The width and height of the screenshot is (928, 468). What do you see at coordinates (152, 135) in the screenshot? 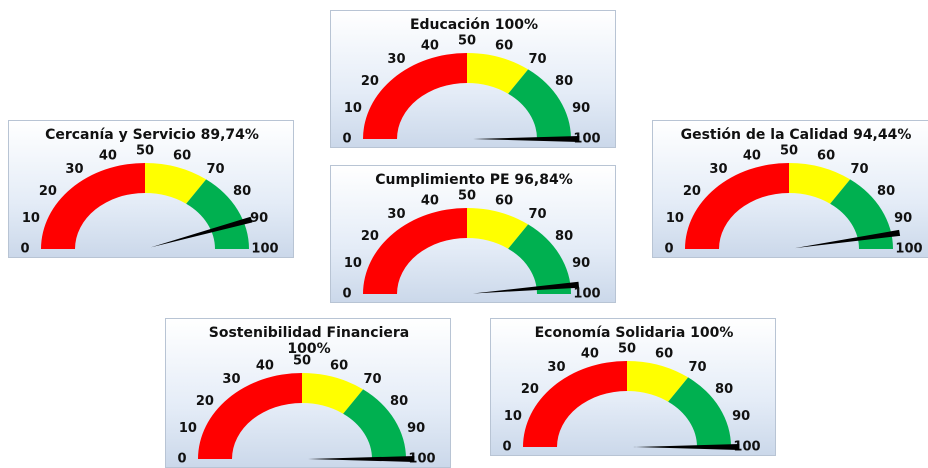
I see `gauge-title: Cercanía y Servicio 89,74%` at bounding box center [152, 135].